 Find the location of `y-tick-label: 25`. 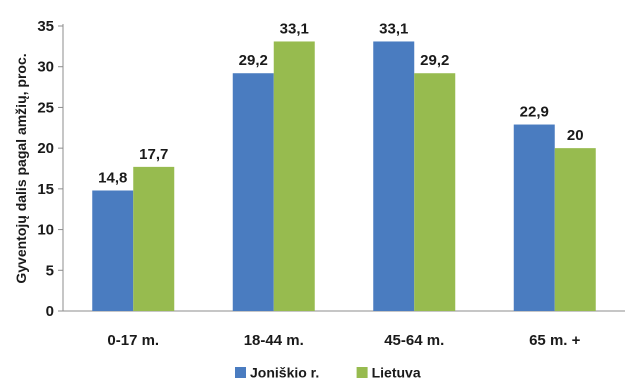

y-tick-label: 25 is located at coordinates (45, 107).